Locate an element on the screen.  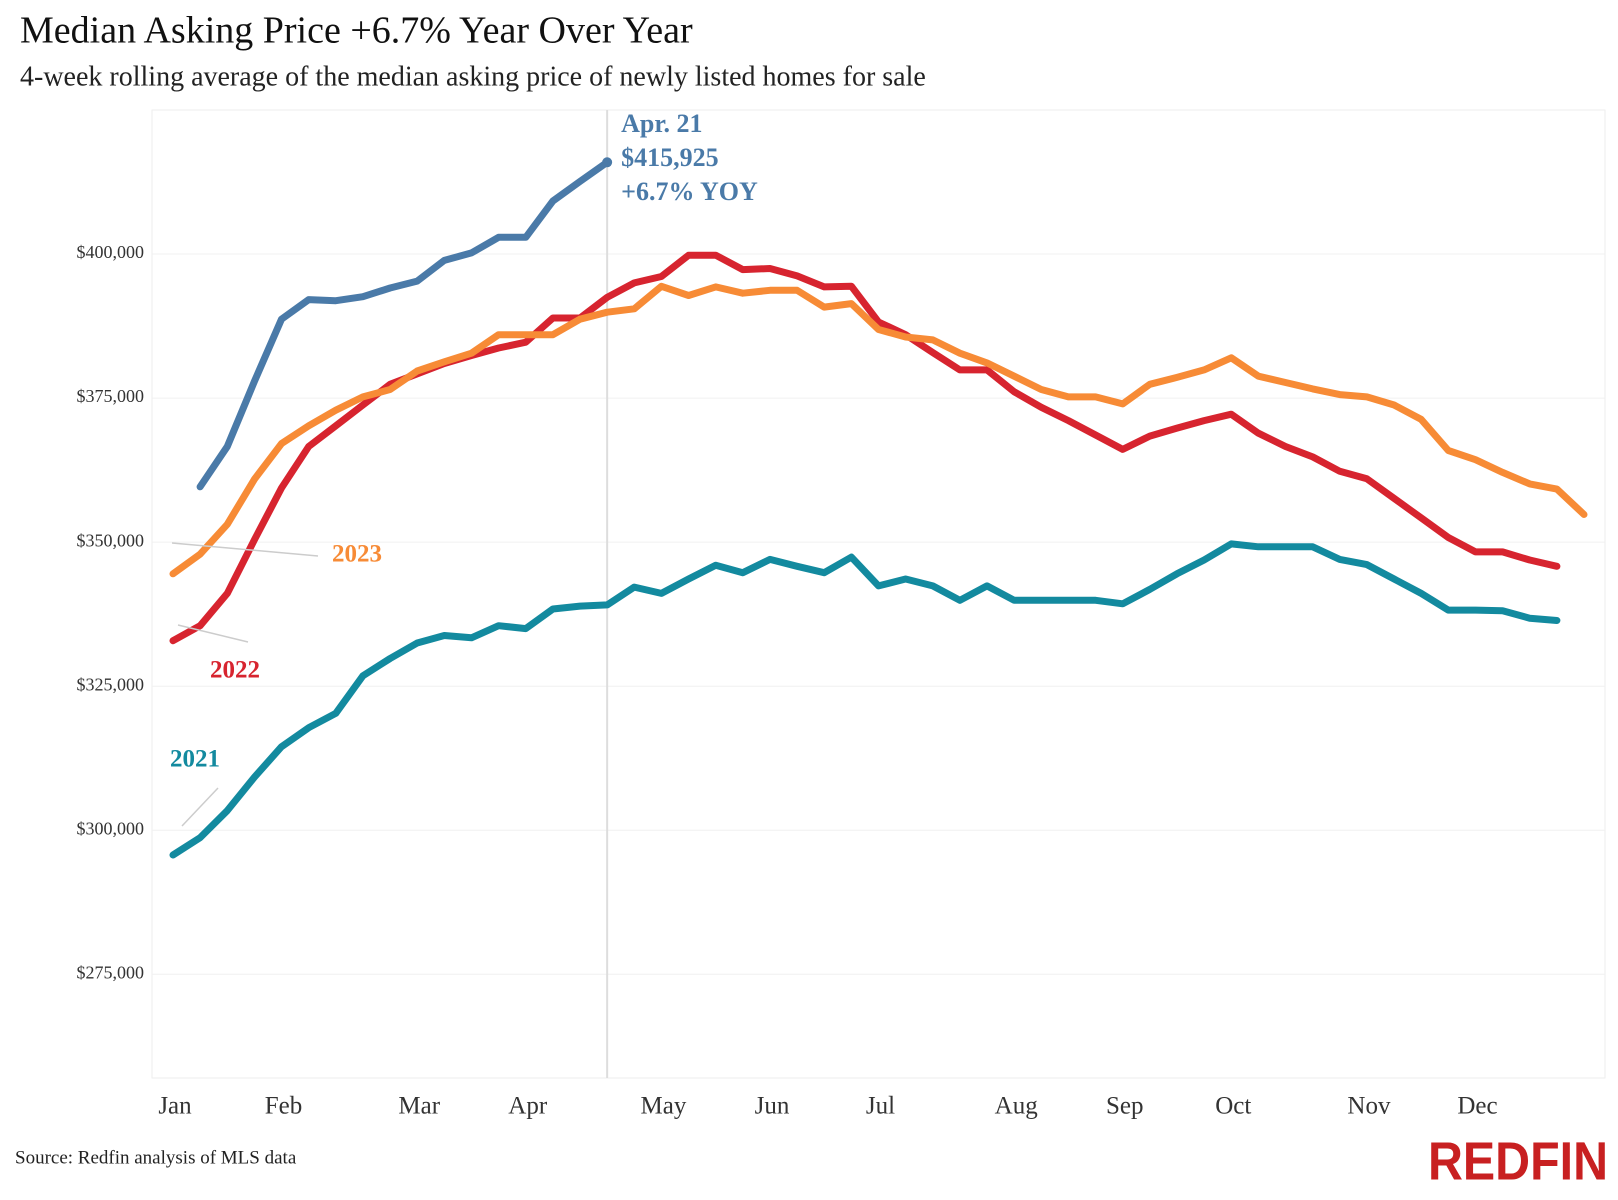
chart-title: Median Asking Price +6.7% Year Over Year is located at coordinates (356, 31).